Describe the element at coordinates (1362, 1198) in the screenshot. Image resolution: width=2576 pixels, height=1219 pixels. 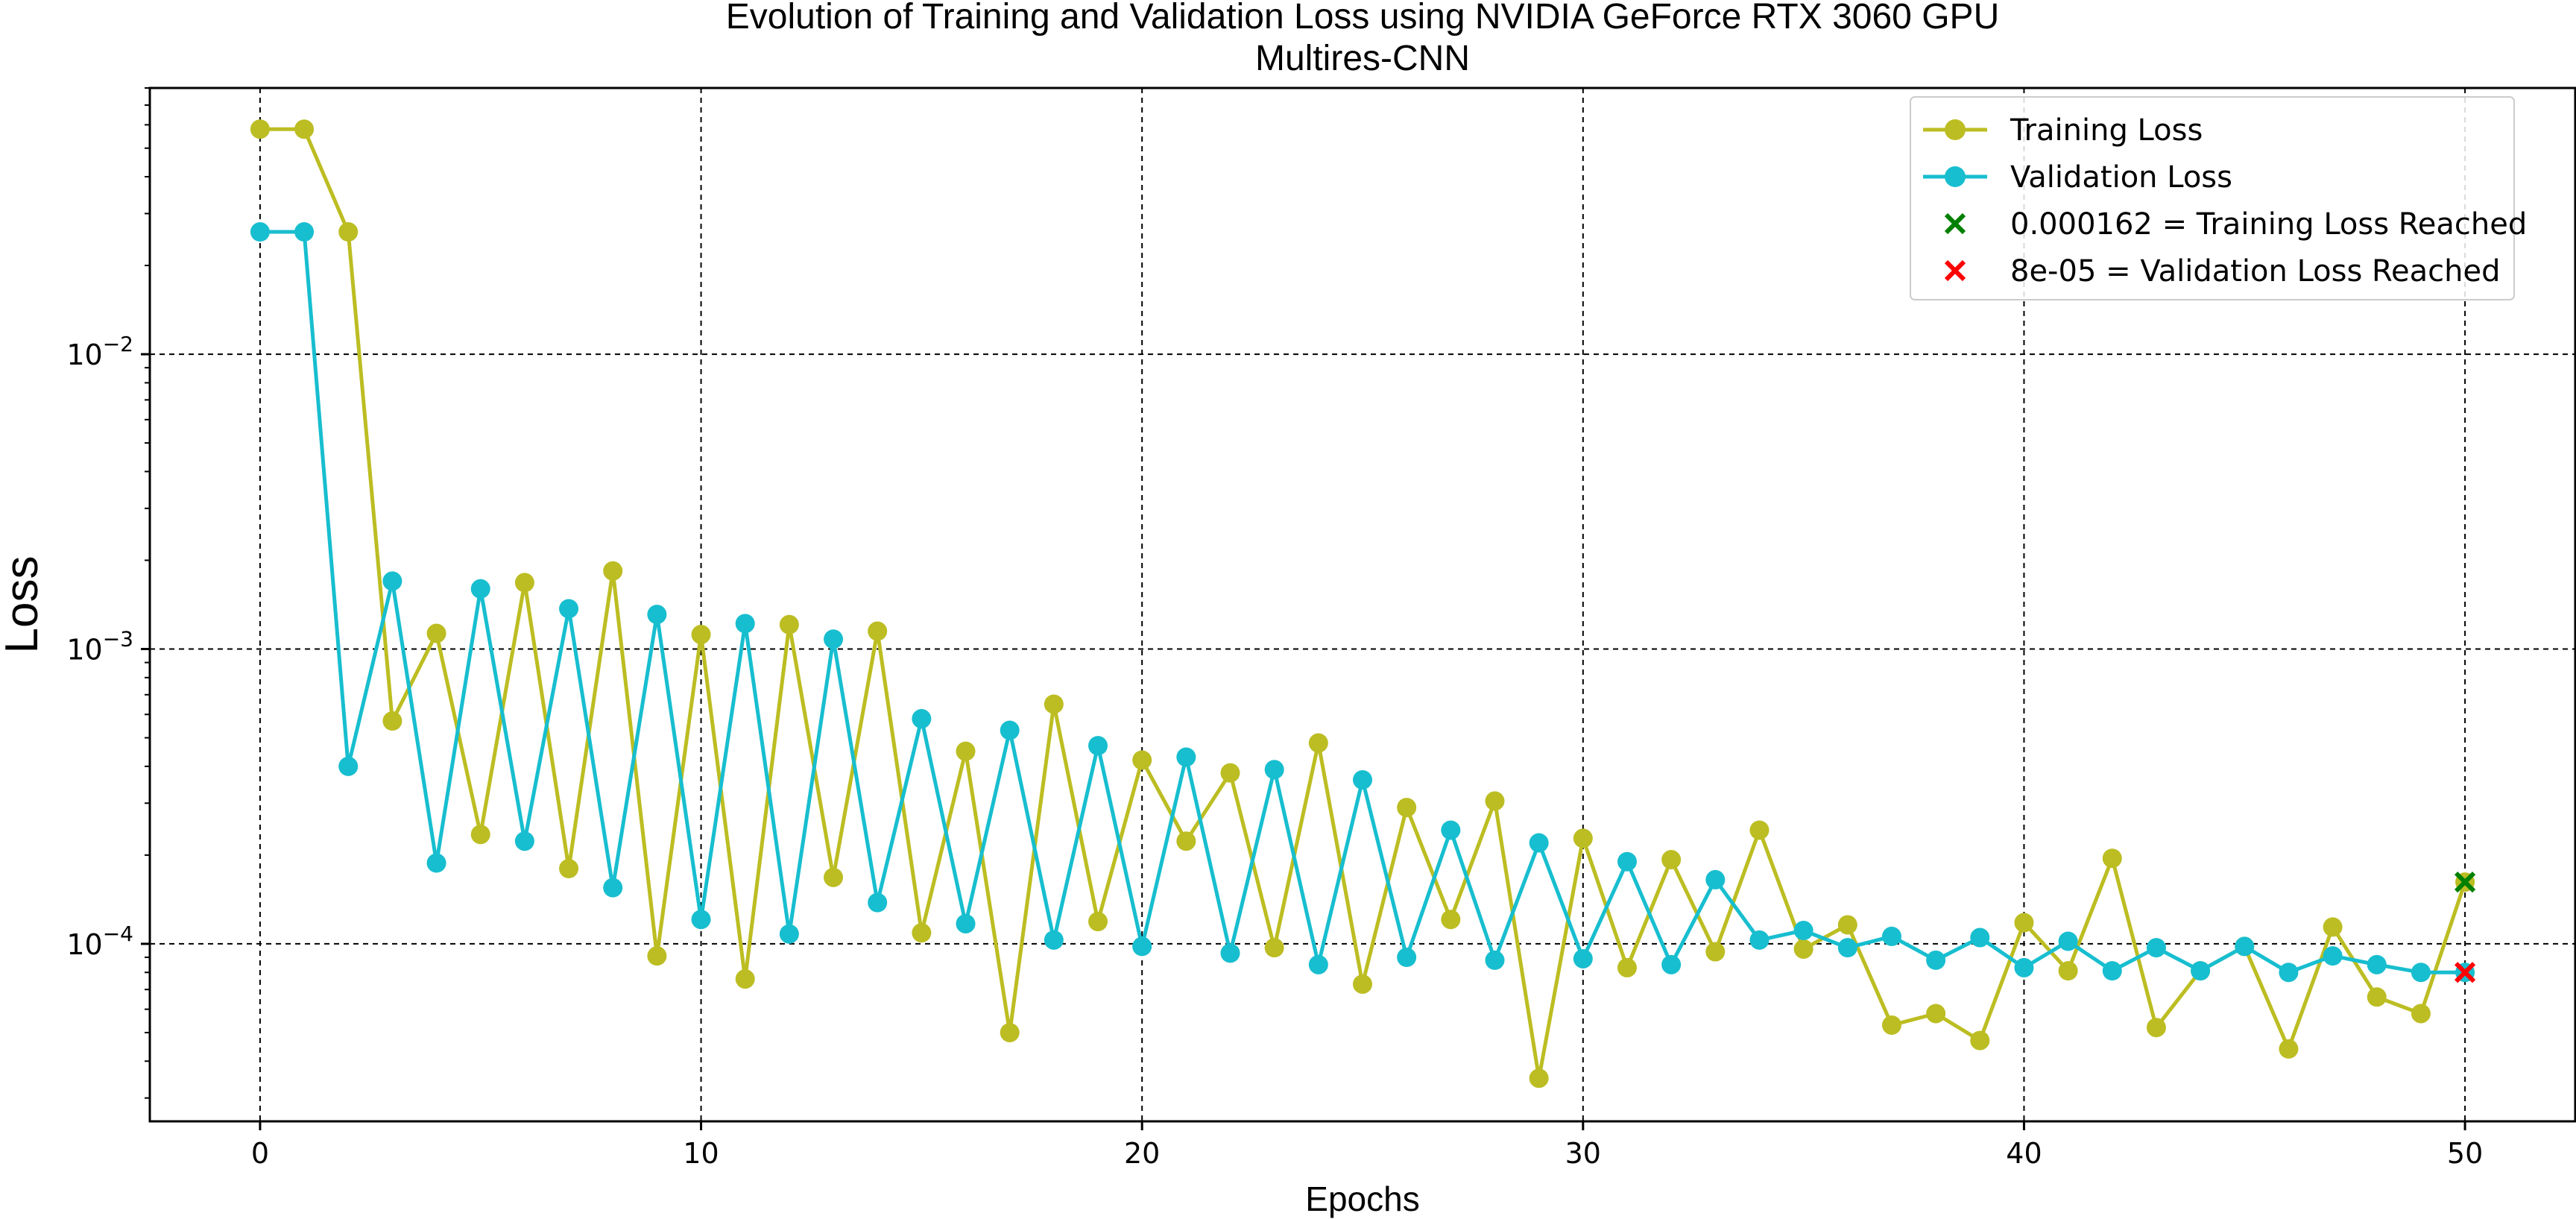
I see `x-axis-label: Epochs` at that location.